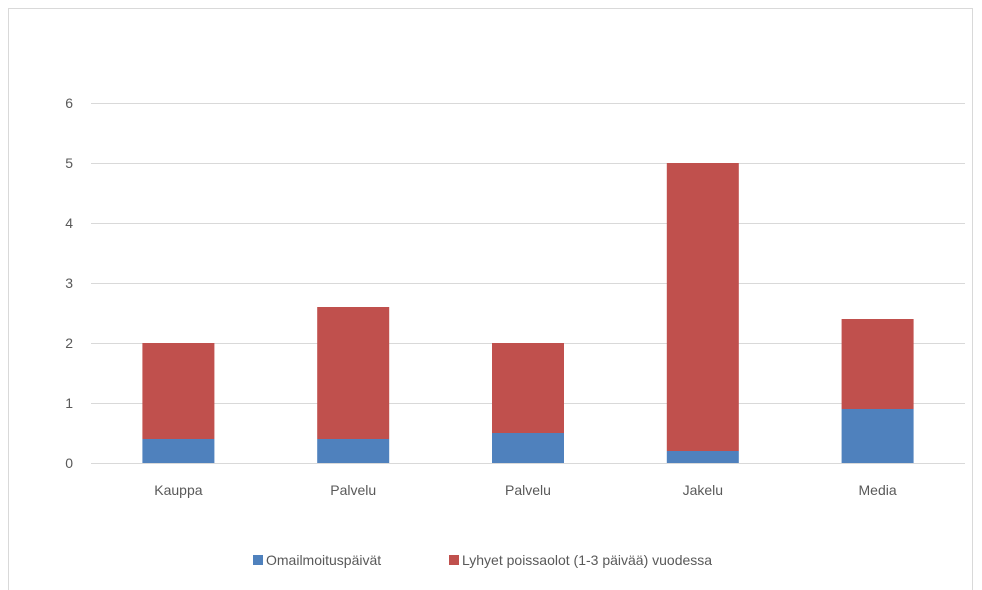  Describe the element at coordinates (178, 490) in the screenshot. I see `x-tick-label: Kauppa` at that location.